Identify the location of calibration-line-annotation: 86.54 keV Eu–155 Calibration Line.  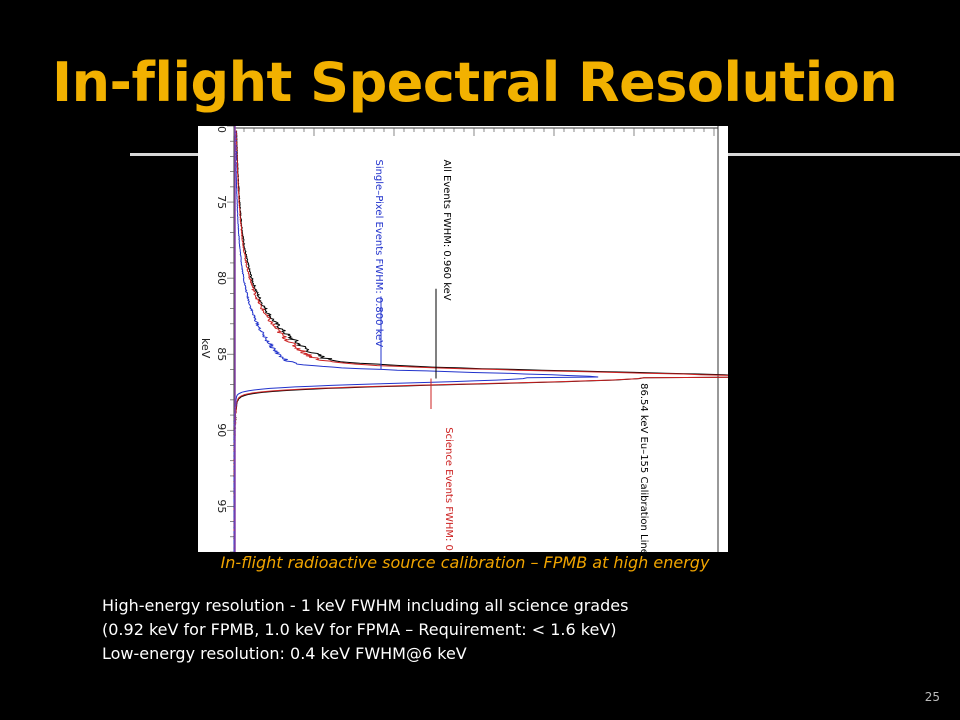
(643, 467).